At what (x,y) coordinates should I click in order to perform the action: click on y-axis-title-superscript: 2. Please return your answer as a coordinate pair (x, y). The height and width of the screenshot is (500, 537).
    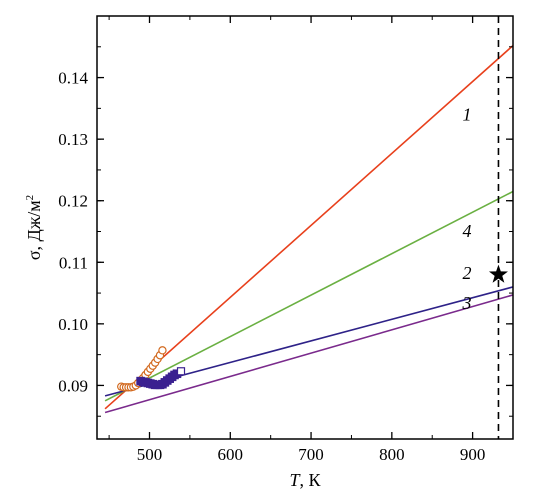
    Looking at the image, I should click on (30, 198).